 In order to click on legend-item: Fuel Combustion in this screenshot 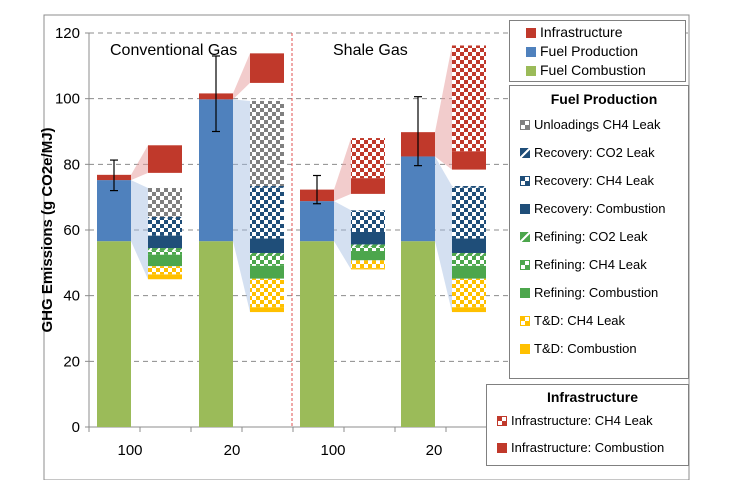, I will do `click(605, 70)`.